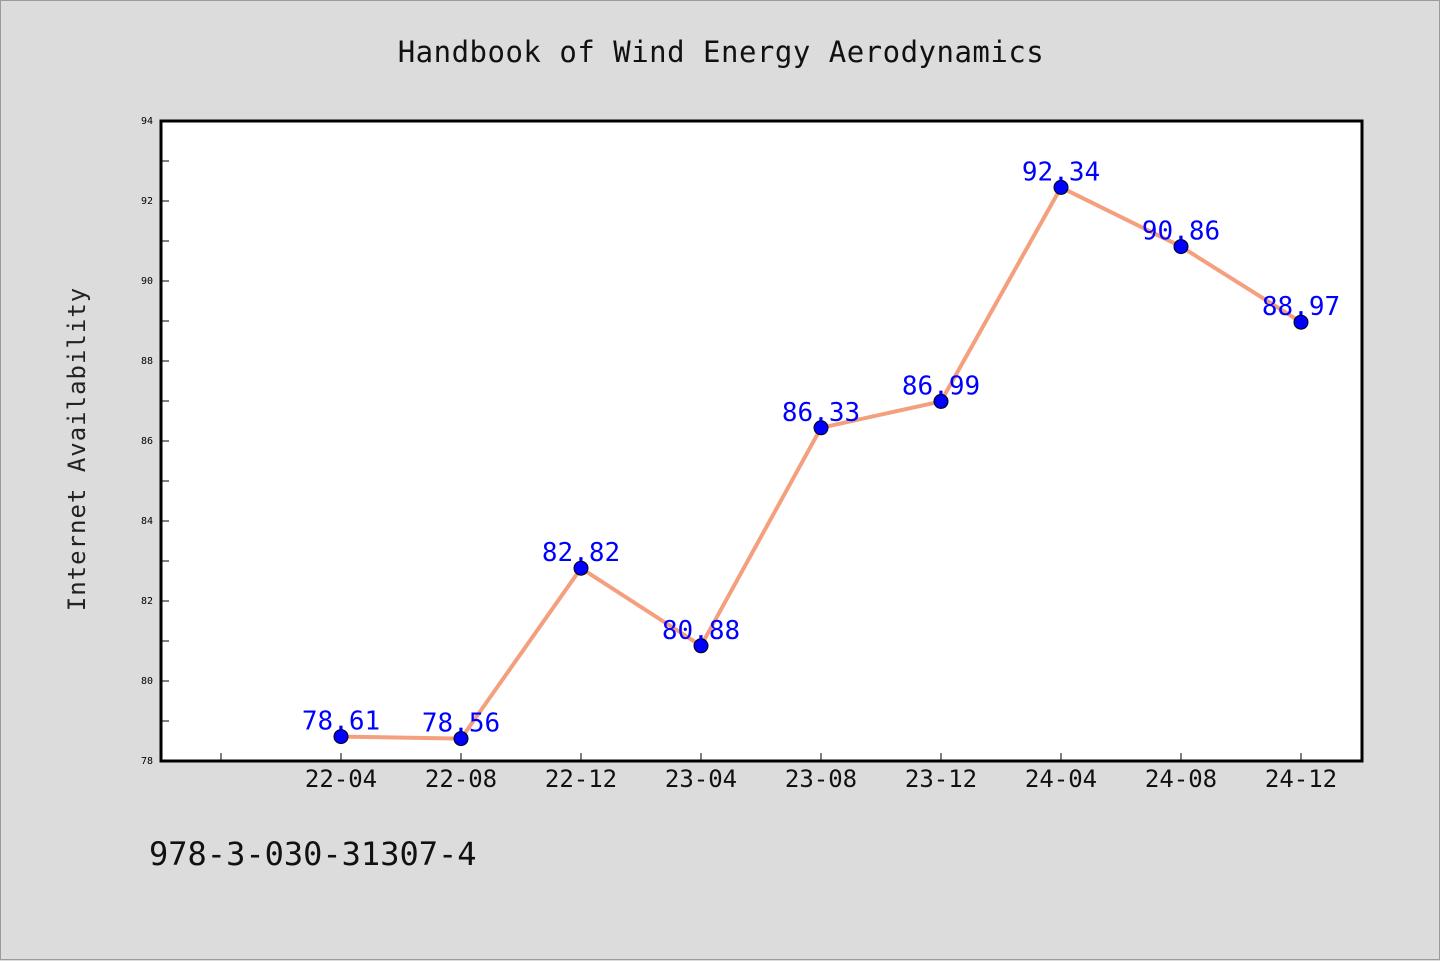 This screenshot has width=1440, height=961. Describe the element at coordinates (147, 441) in the screenshot. I see `y-tick-label: 86` at that location.